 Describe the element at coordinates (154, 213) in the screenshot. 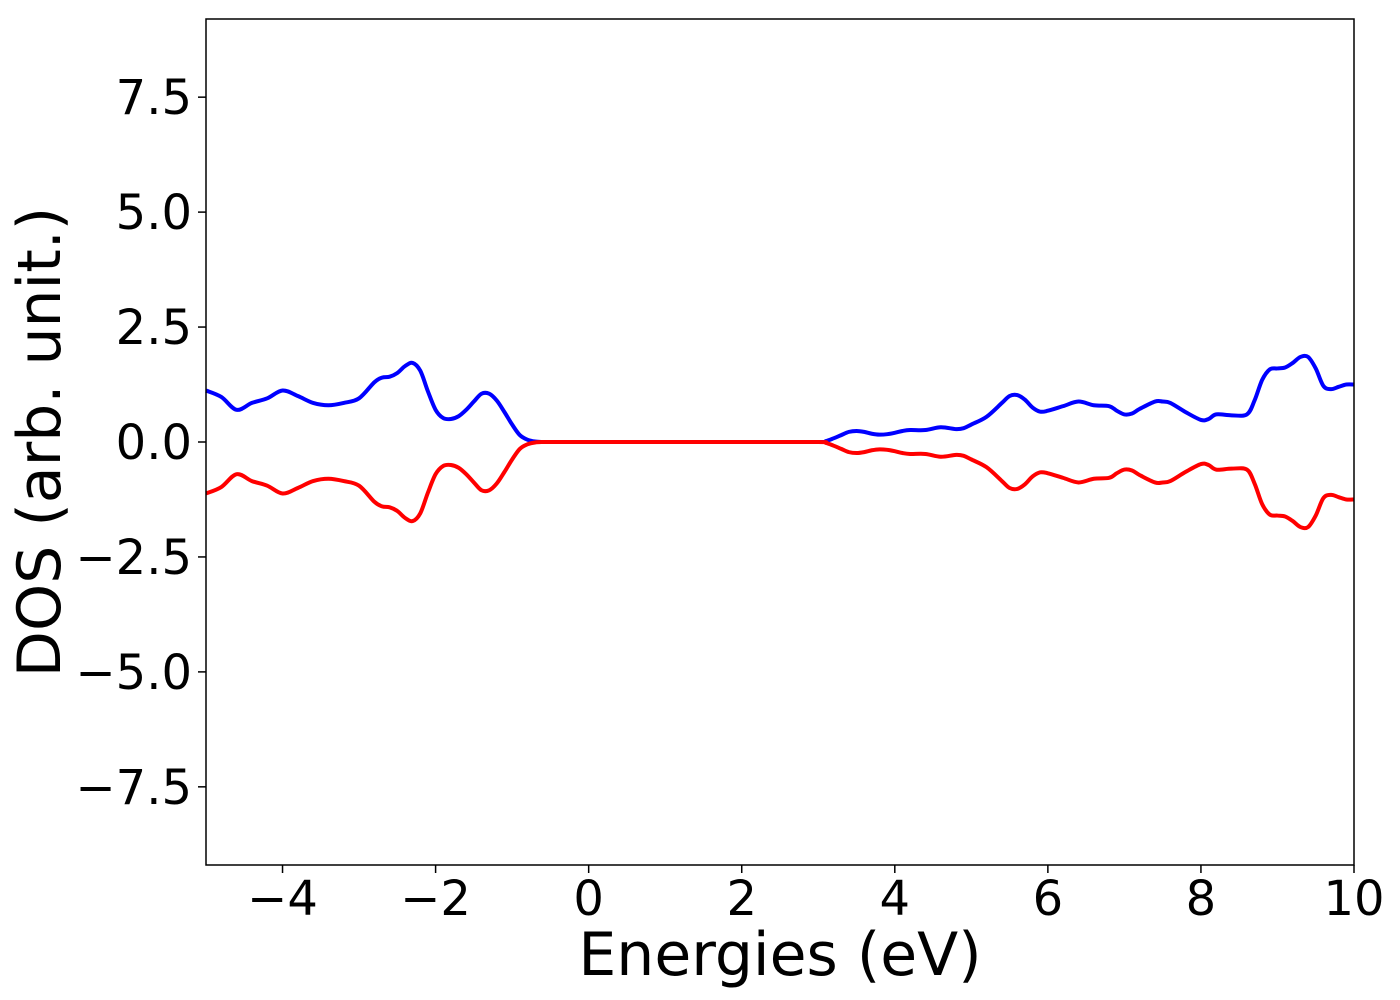

I see `y-tick-label: 5.0` at that location.